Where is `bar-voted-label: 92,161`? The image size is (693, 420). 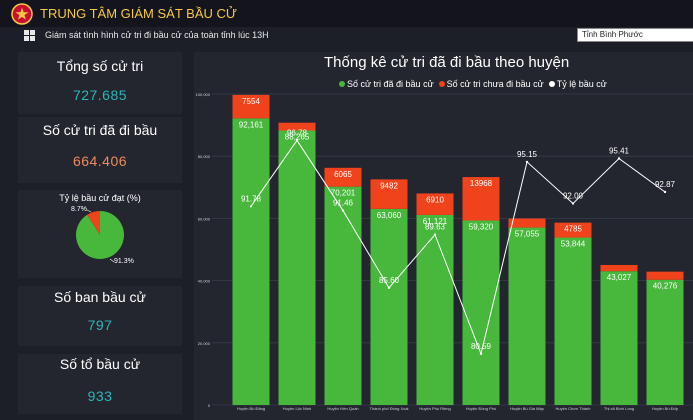
bar-voted-label: 92,161 is located at coordinates (251, 124).